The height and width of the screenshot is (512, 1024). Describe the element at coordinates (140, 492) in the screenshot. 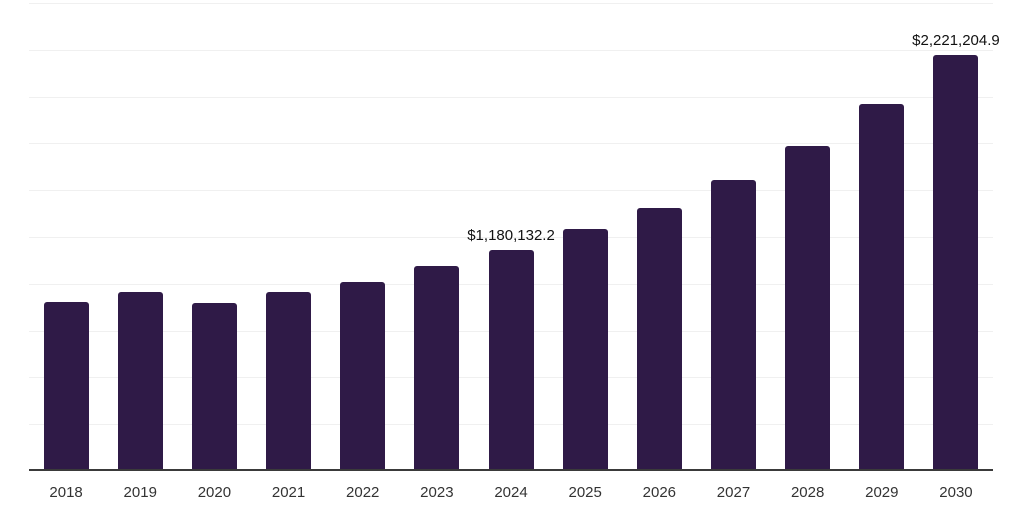

I see `x-tick-2019: 2019` at that location.